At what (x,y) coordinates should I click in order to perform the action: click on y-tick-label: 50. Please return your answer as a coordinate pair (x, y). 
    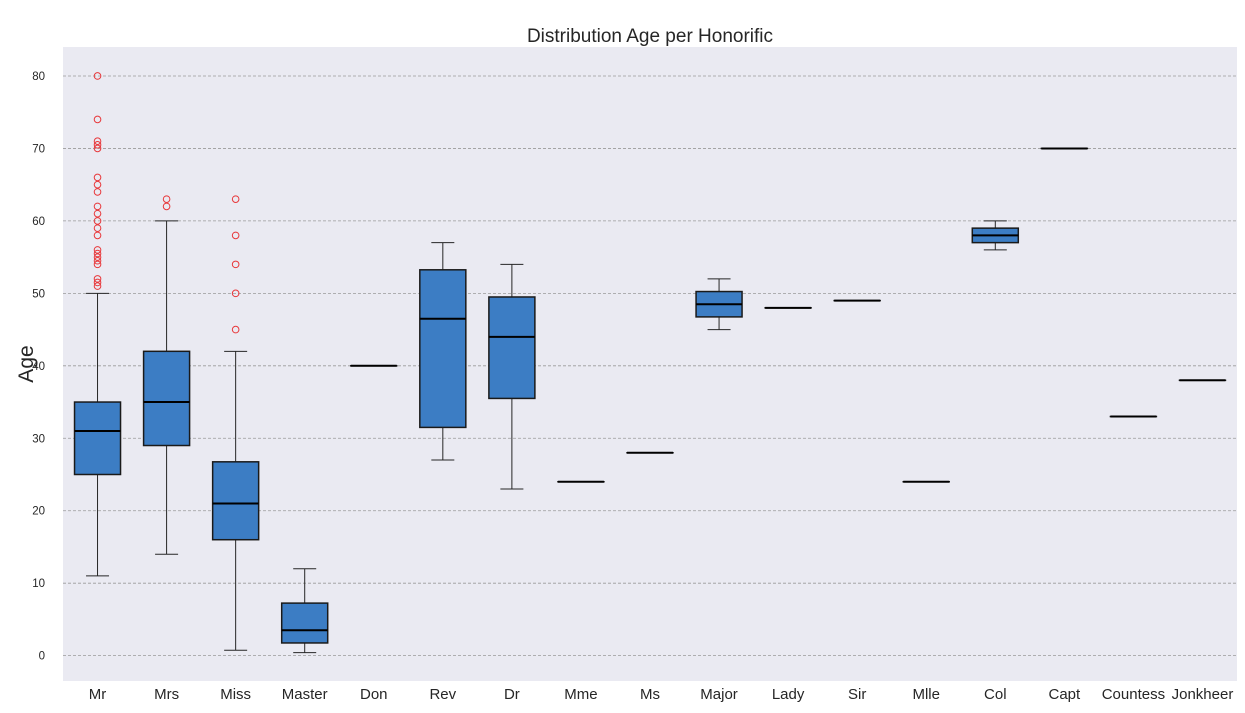
    Looking at the image, I should click on (38, 294).